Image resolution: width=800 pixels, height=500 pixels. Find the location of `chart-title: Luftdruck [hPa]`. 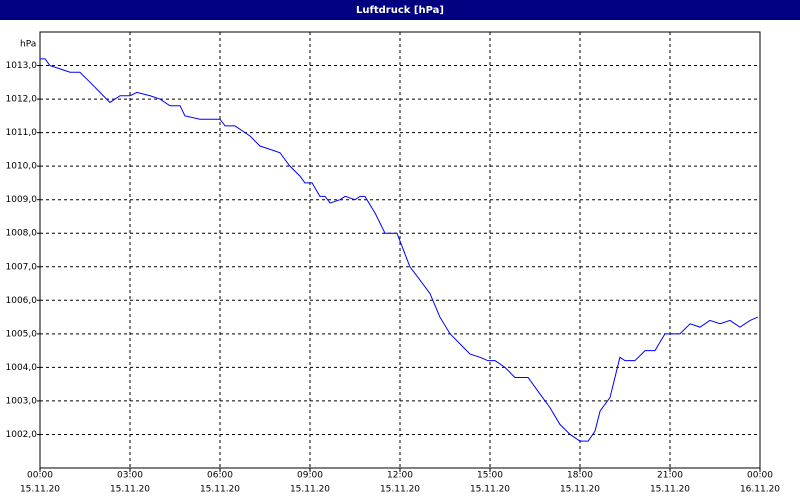

chart-title: Luftdruck [hPa] is located at coordinates (400, 10).